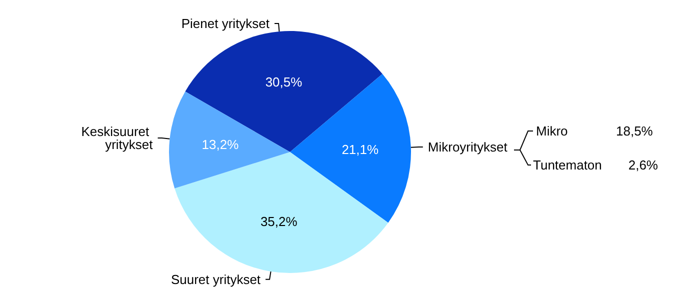  Describe the element at coordinates (635, 131) in the screenshot. I see `text: 18,5%` at that location.